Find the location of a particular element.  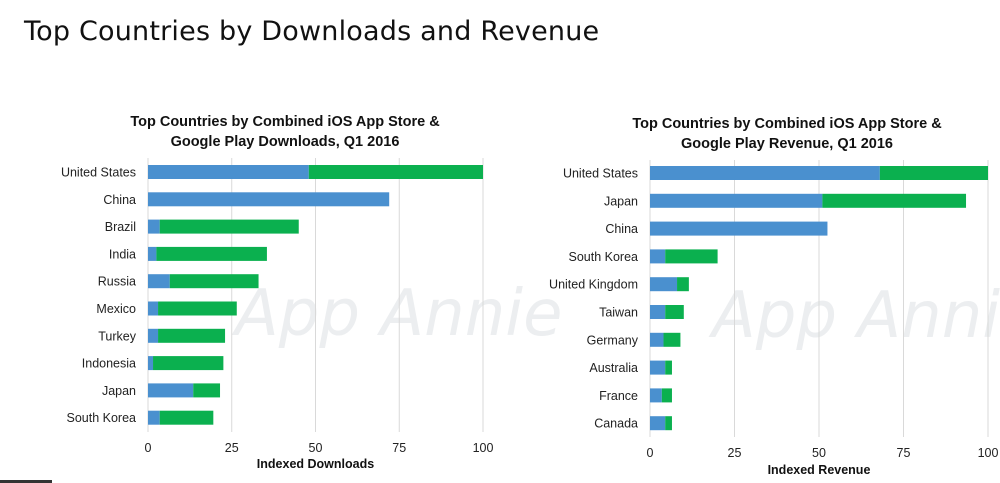

chart-title: Google Play Revenue, Q1 2016 is located at coordinates (787, 144).